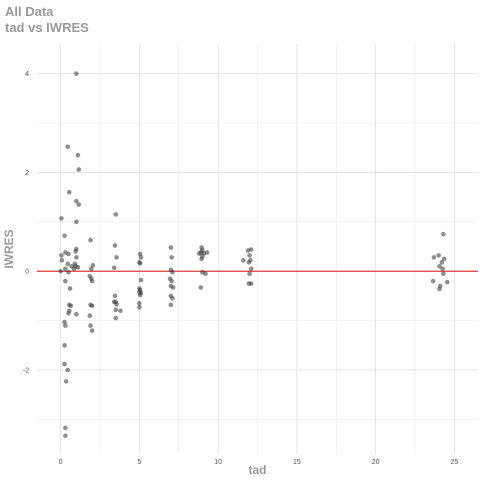 The image size is (480, 480). Describe the element at coordinates (139, 462) in the screenshot. I see `x-tick-label: 5` at that location.